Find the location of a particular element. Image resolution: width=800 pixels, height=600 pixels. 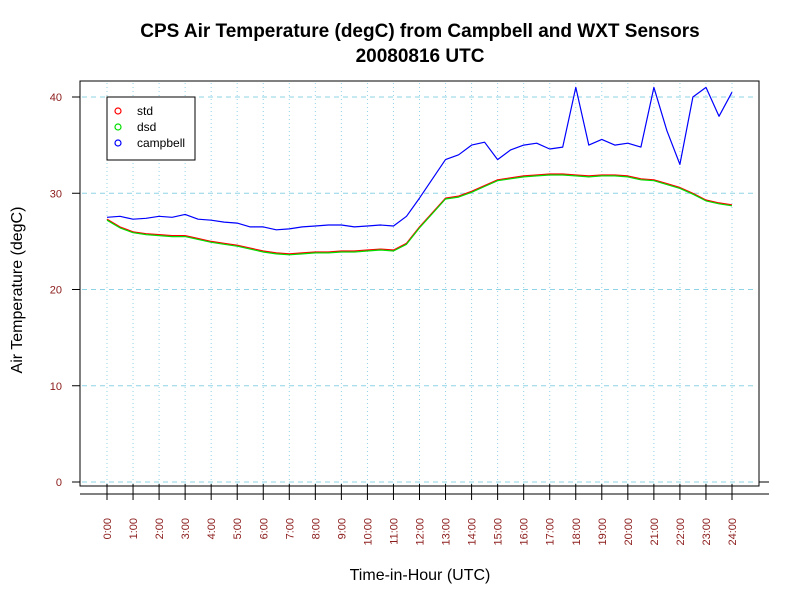

x-tick-label: 2:00 is located at coordinates (160, 528).